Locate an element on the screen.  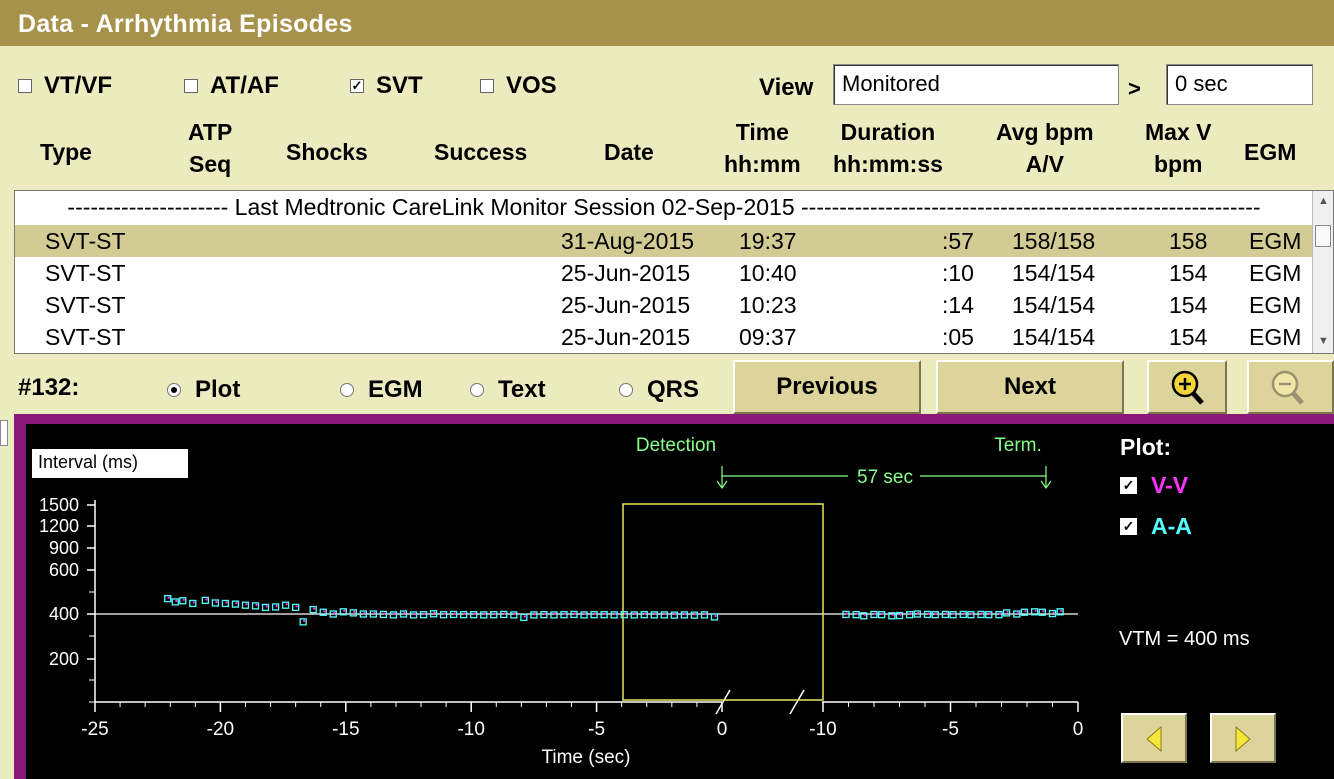
radio-label: EGM is located at coordinates (395, 389).